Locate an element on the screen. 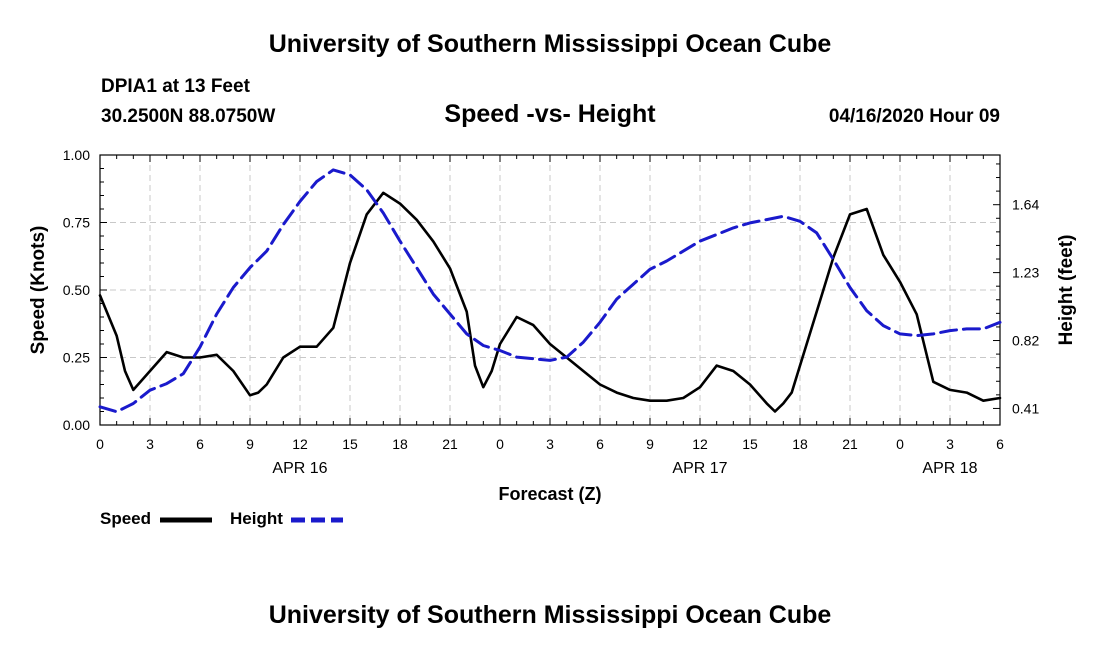 The width and height of the screenshot is (1100, 650). y2-tick-label: 0.82 is located at coordinates (1025, 341).